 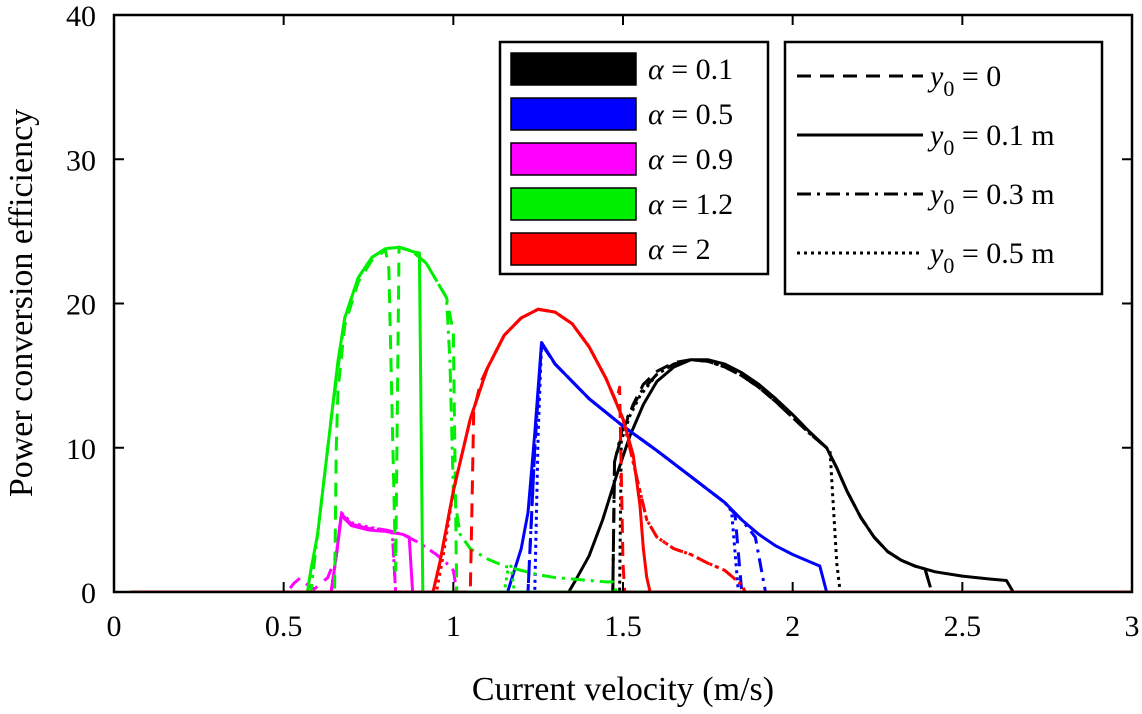 What do you see at coordinates (88, 593) in the screenshot?
I see `y-tick-label: 0` at bounding box center [88, 593].